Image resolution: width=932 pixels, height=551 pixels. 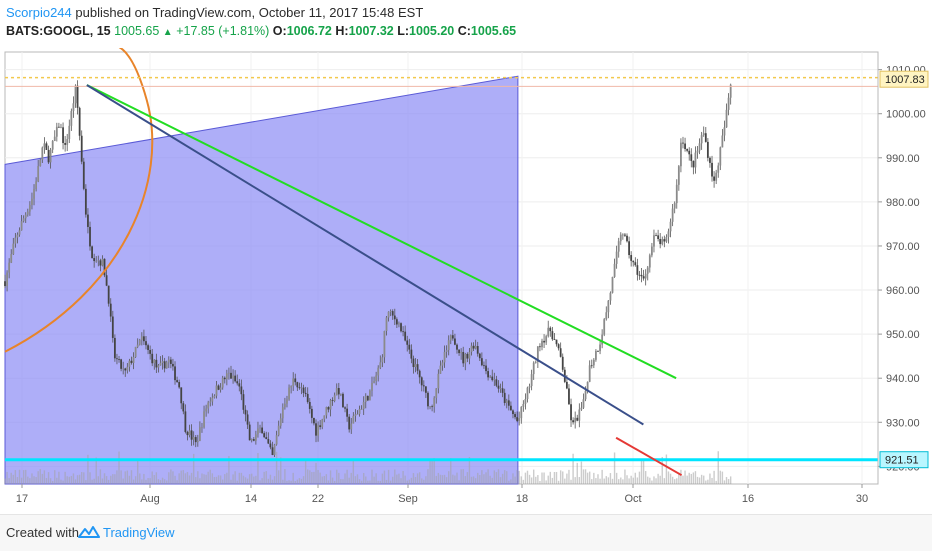 I want to click on x-tick-label: 14, so click(x=251, y=499).